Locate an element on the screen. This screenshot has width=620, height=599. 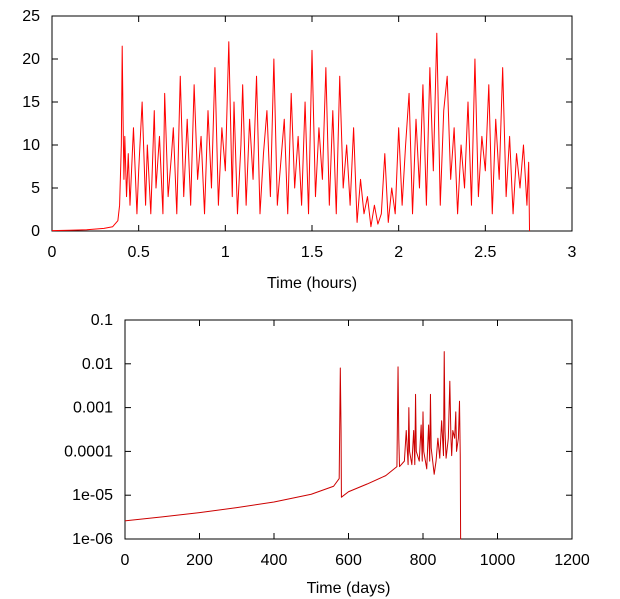
chart-0-x-tick-label: 3 is located at coordinates (572, 252).